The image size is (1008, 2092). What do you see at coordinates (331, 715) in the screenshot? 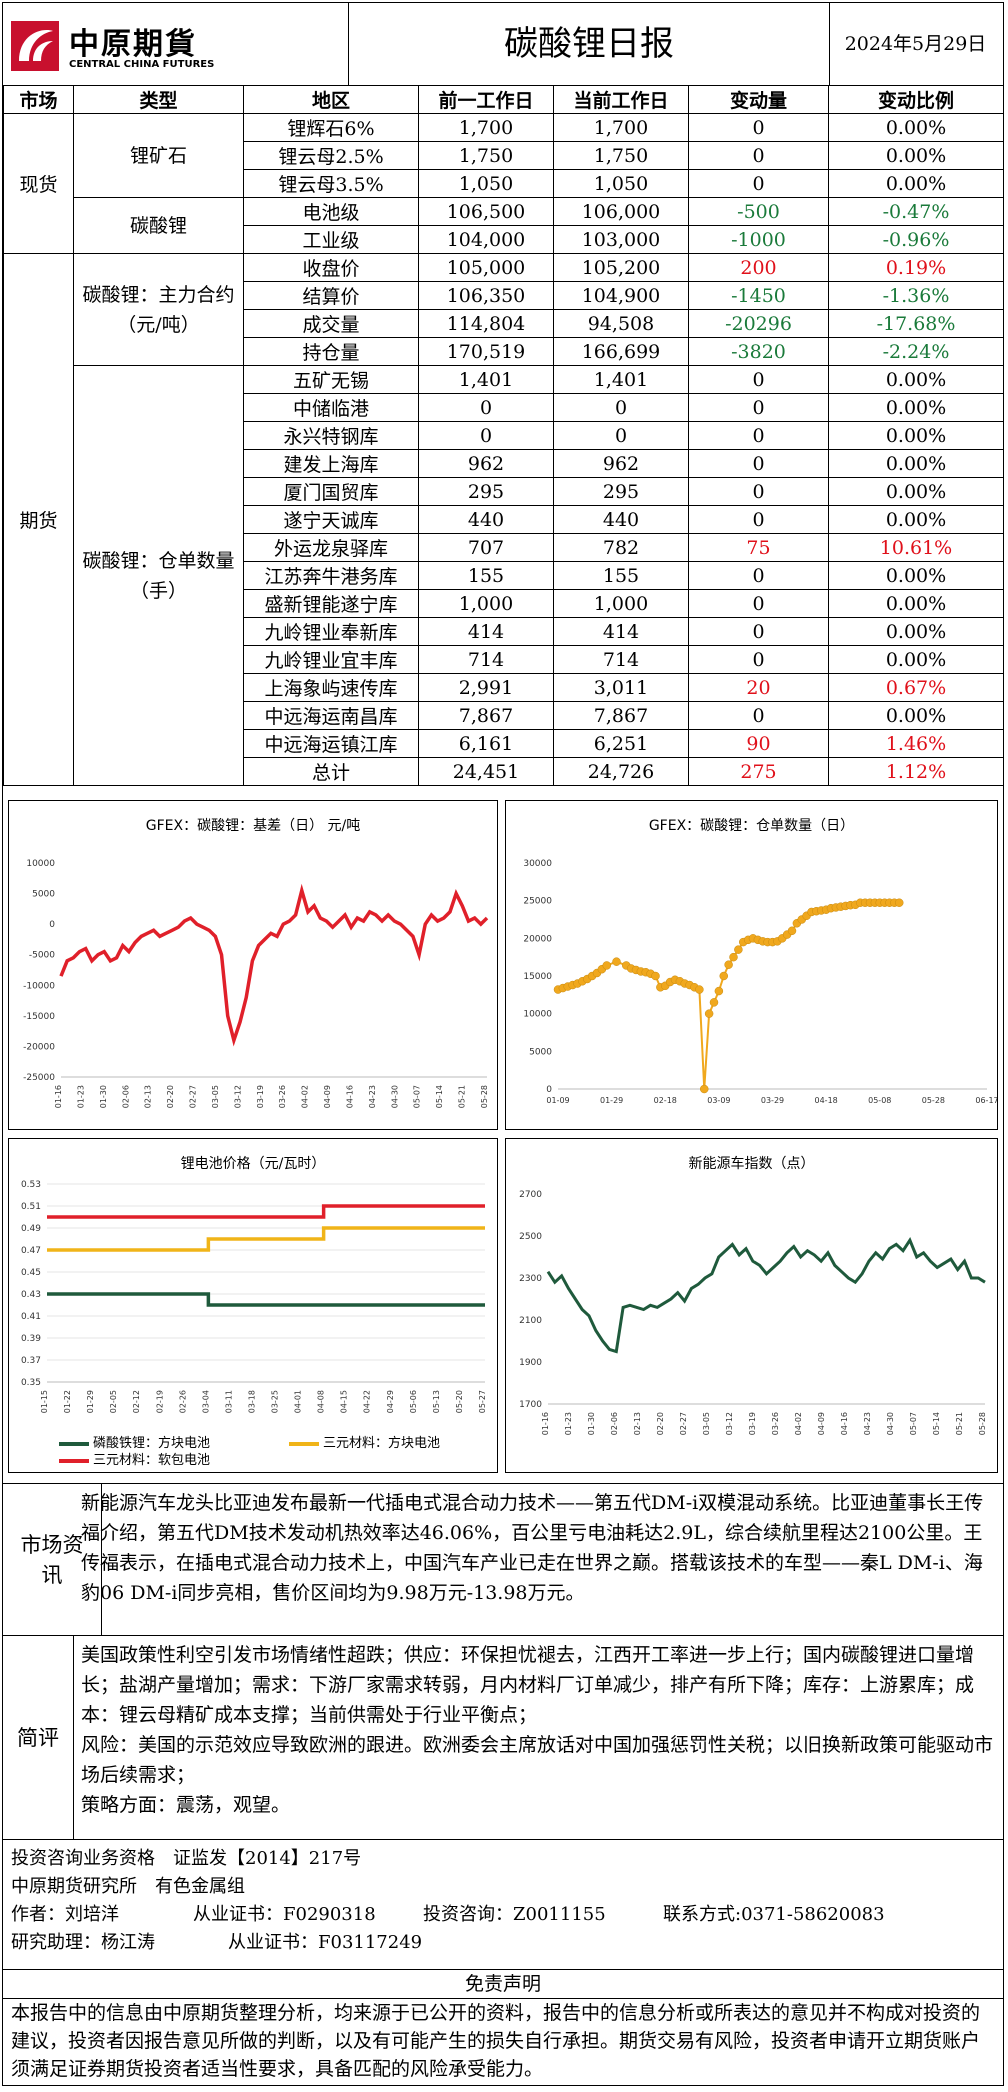
I see `region-cell: 中远海运南昌库` at bounding box center [331, 715].